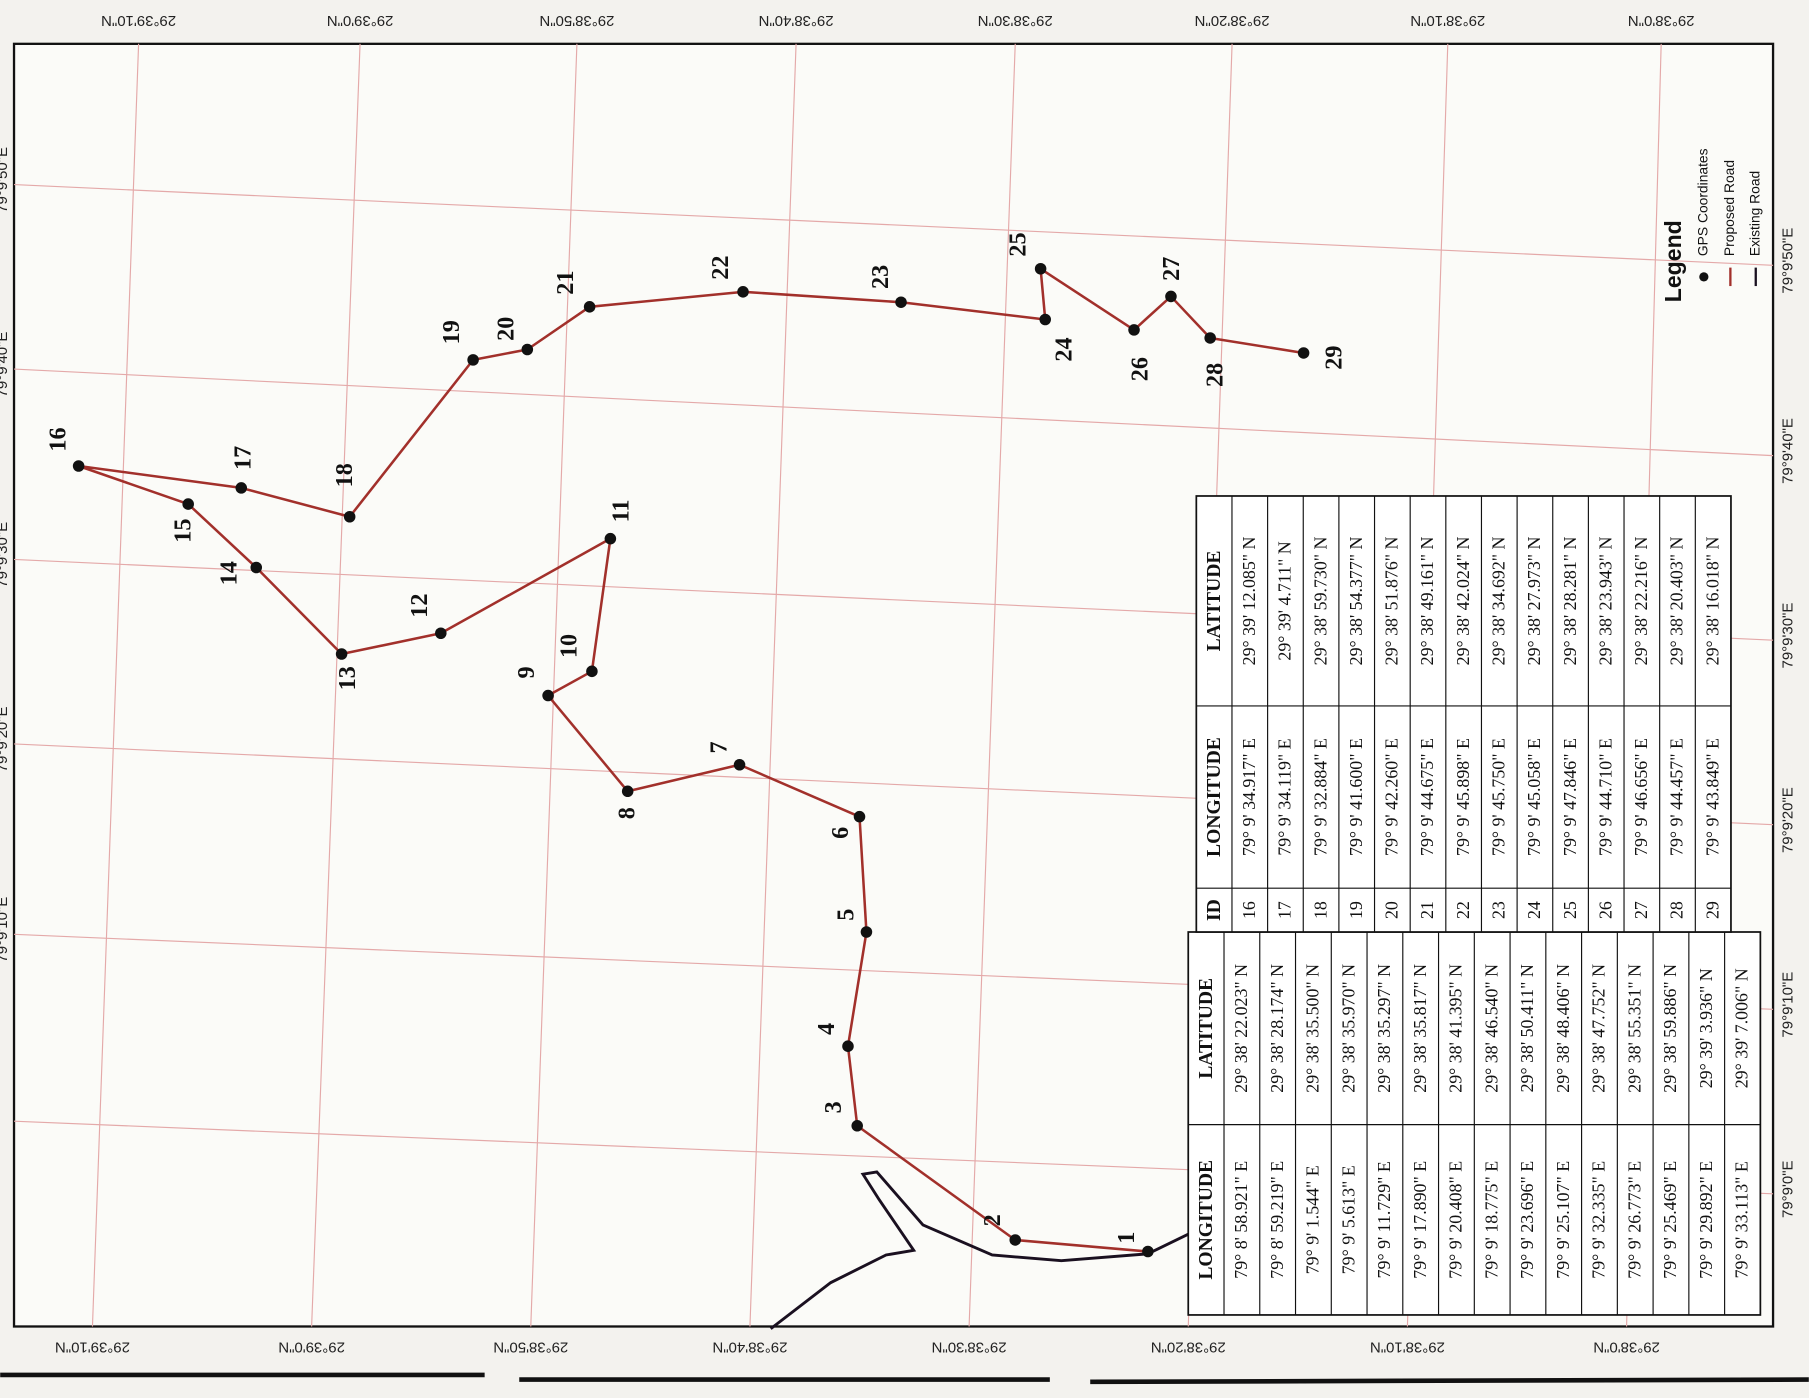 Image resolution: width=1809 pixels, height=1398 pixels. I want to click on table-cell: 29° 39' 4.711" N, so click(1285, 600).